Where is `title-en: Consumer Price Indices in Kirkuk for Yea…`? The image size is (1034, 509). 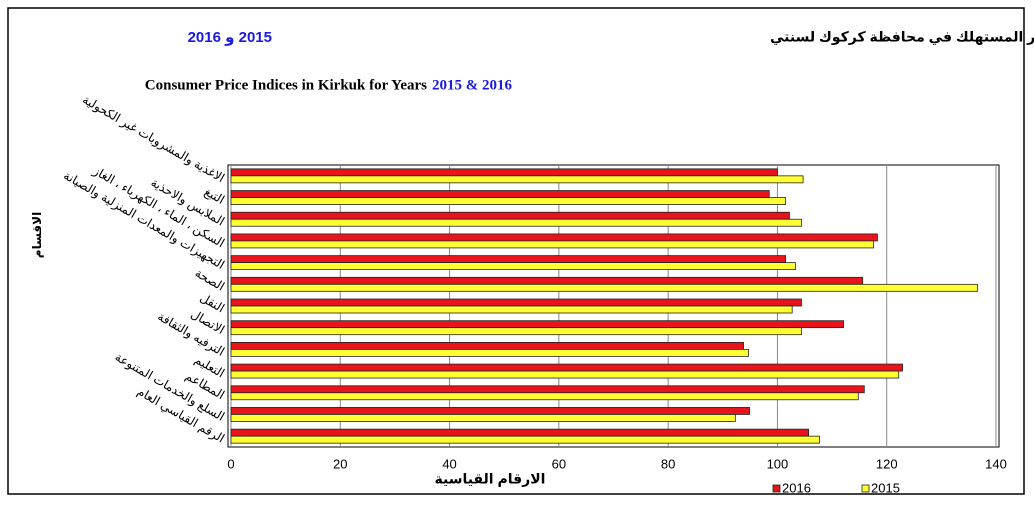
title-en: Consumer Price Indices in Kirkuk for Yea… is located at coordinates (286, 85).